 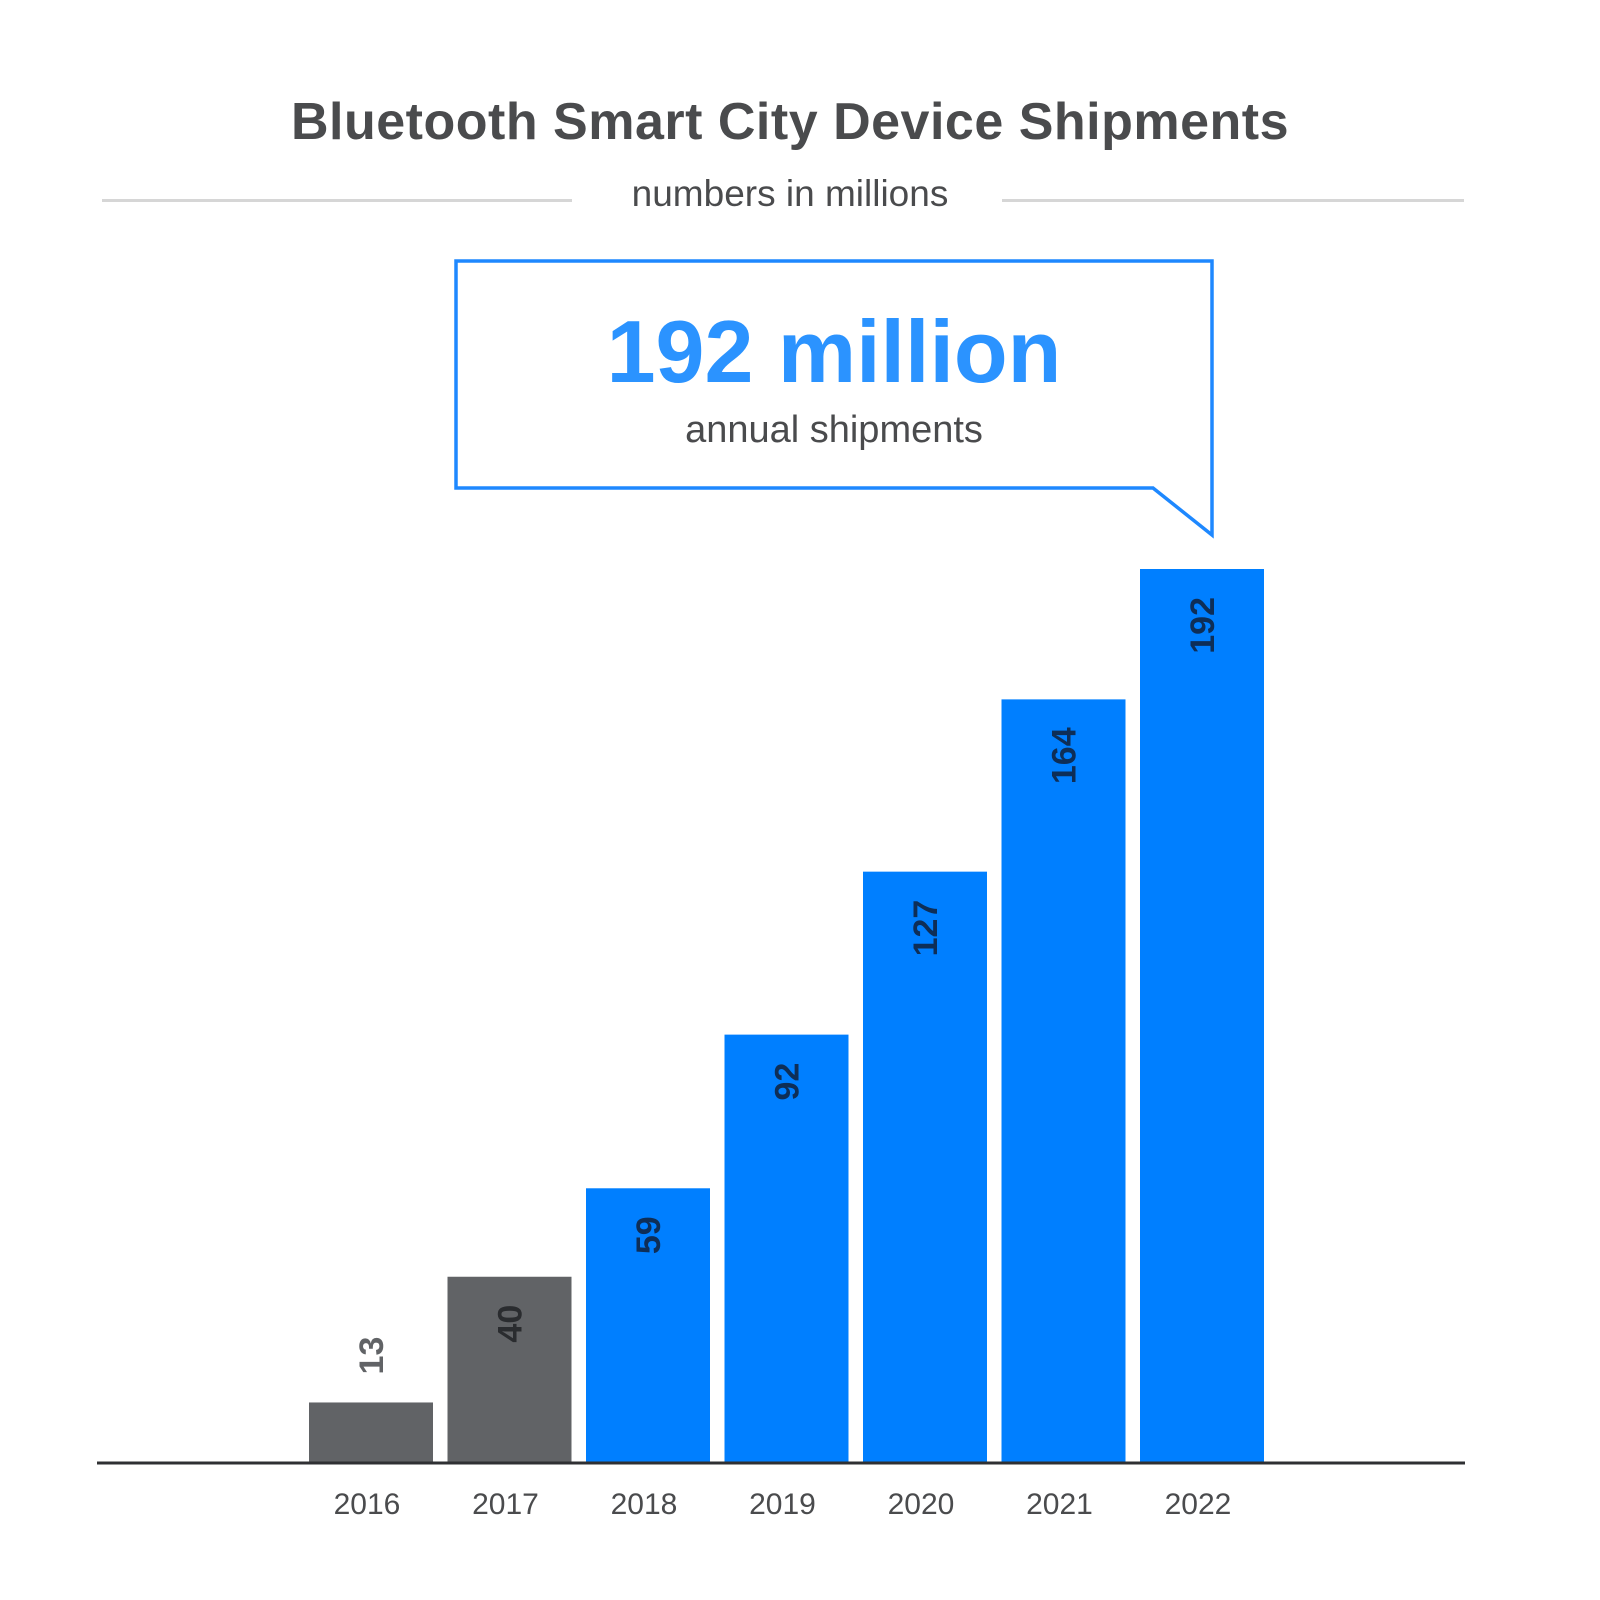 I want to click on value-label-2020: 127, so click(x=926, y=928).